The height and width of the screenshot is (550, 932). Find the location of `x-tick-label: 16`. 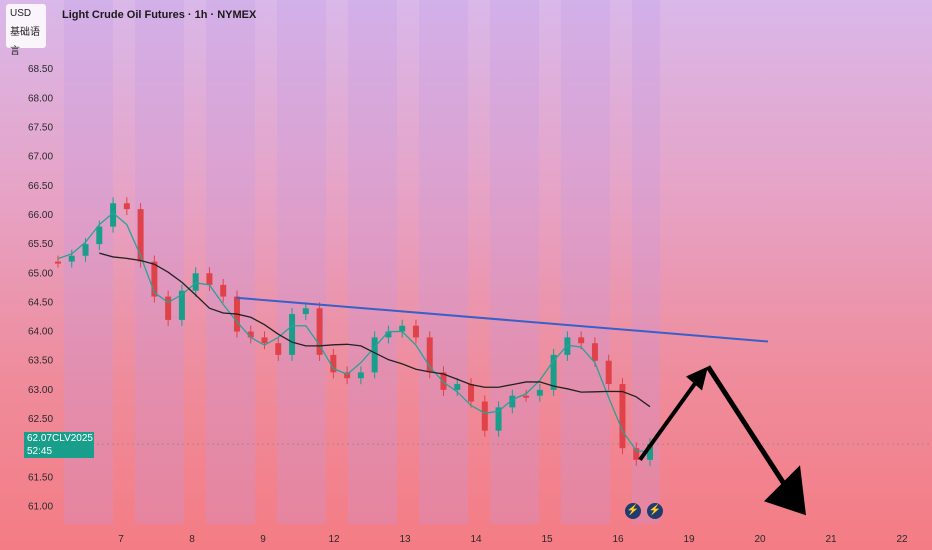

x-tick-label: 16 is located at coordinates (618, 539).